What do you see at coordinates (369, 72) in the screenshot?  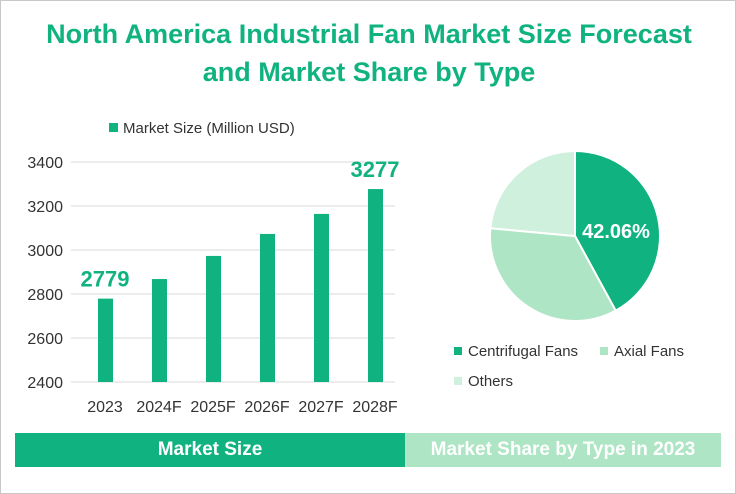 I see `title-line-2: and Market Share by Type` at bounding box center [369, 72].